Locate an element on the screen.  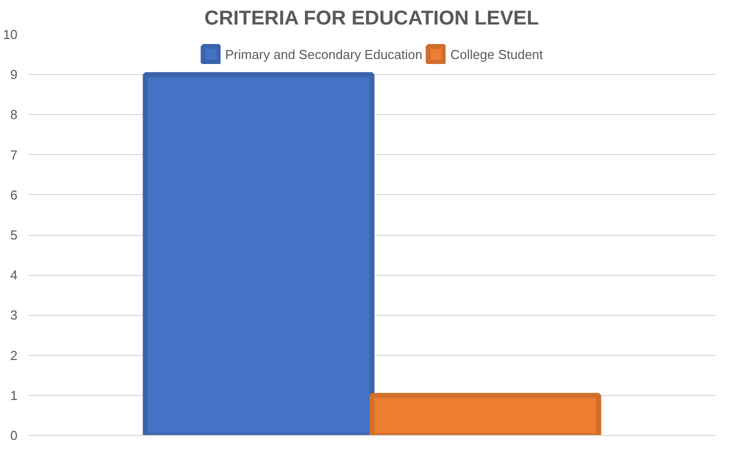
y-tick-label: 8 is located at coordinates (14, 114).